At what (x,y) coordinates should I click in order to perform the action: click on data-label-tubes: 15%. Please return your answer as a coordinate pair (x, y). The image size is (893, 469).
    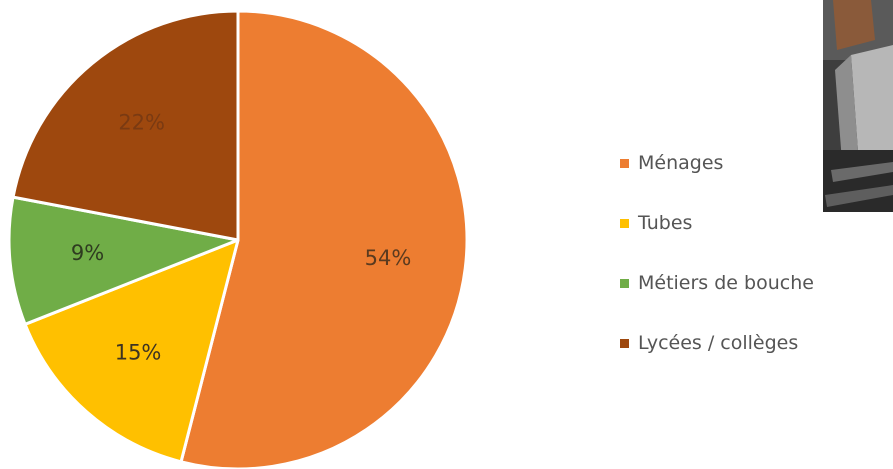
    Looking at the image, I should click on (138, 352).